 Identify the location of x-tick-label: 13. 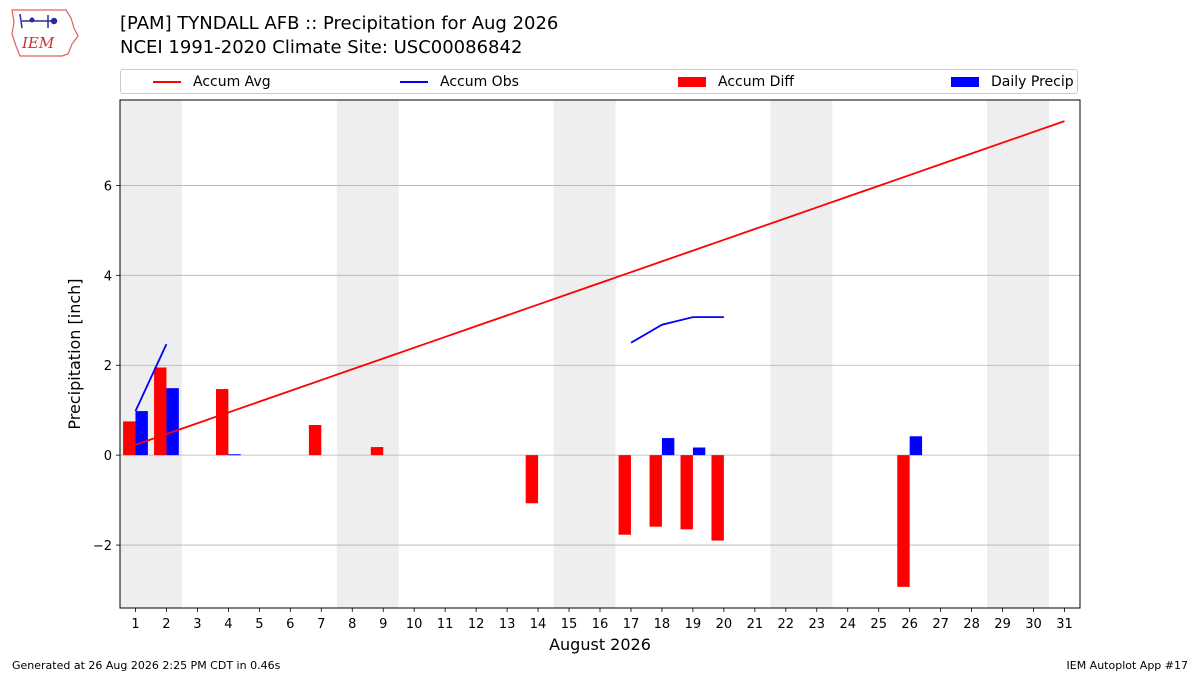
(507, 624).